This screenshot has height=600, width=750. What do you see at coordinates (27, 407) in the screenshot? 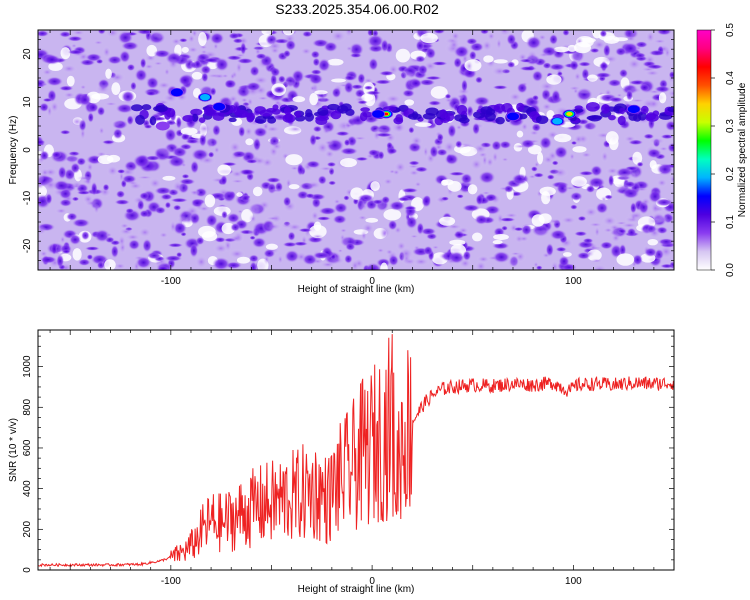
I see `y-tick-label: 800` at bounding box center [27, 407].